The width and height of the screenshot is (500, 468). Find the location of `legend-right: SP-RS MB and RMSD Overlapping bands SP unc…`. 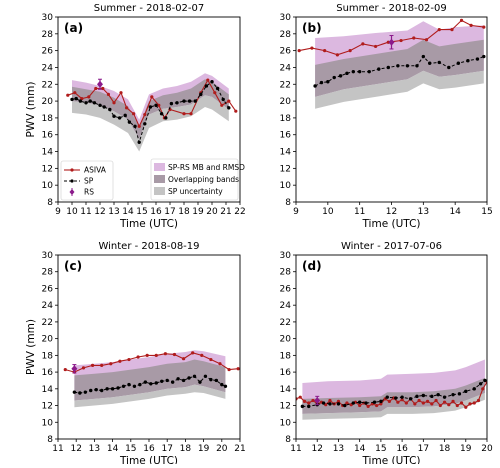

legend-right: SP-RS MB and RMSD Overlapping bands SP unc… is located at coordinates (197, 179).